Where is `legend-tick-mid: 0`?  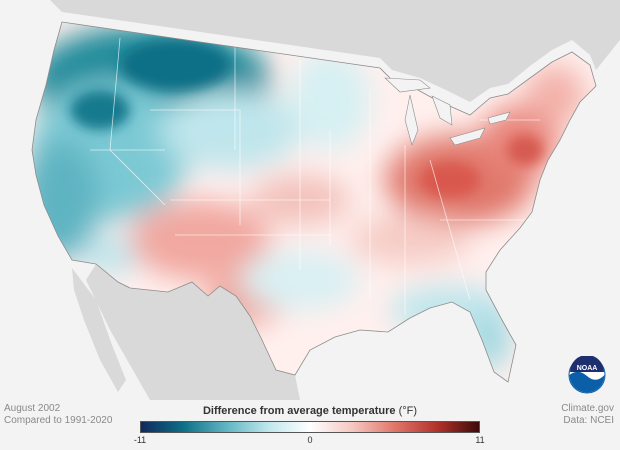
legend-tick-mid: 0 is located at coordinates (310, 440).